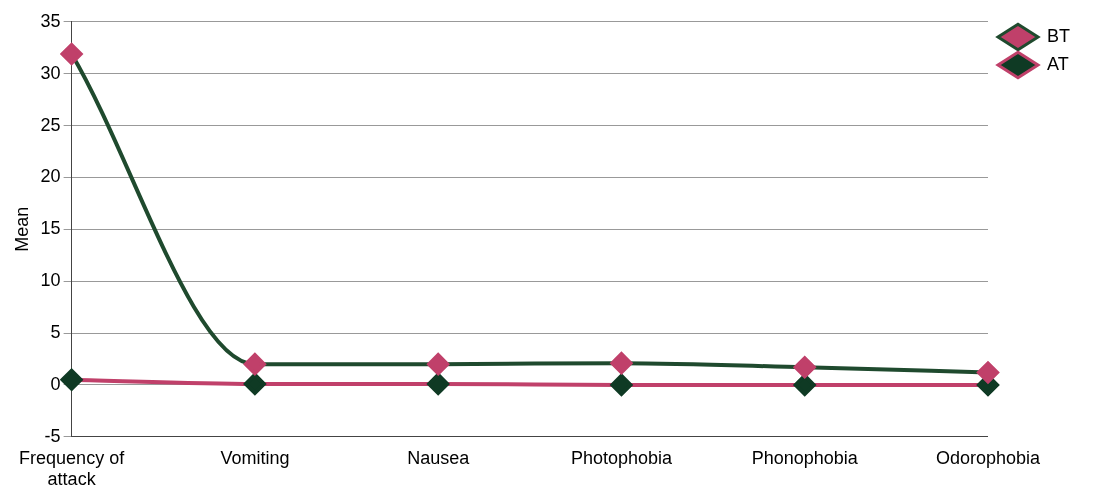 The height and width of the screenshot is (502, 1098). What do you see at coordinates (55, 383) in the screenshot?
I see `y-tick-label: 0` at bounding box center [55, 383].